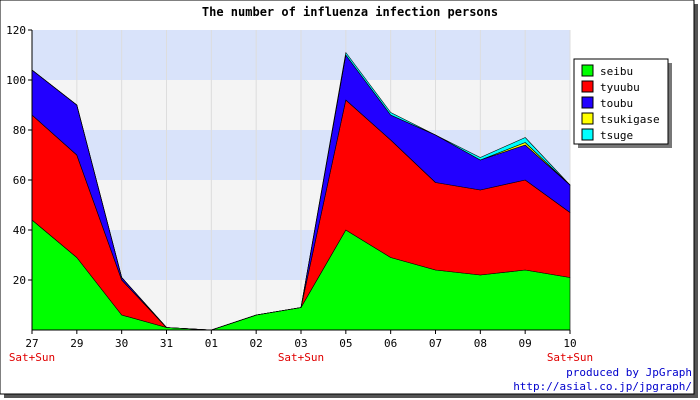 The height and width of the screenshot is (400, 700). I want to click on legend-label-toubu: toubu, so click(616, 103).